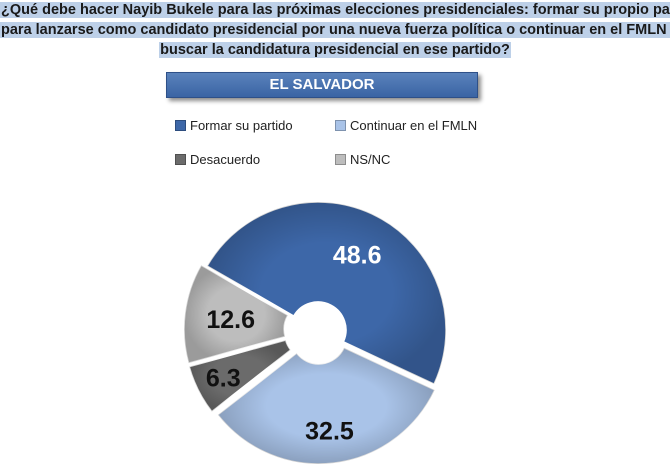 The height and width of the screenshot is (470, 670). Describe the element at coordinates (241, 125) in the screenshot. I see `legend-label-formar: Formar su partido` at that location.